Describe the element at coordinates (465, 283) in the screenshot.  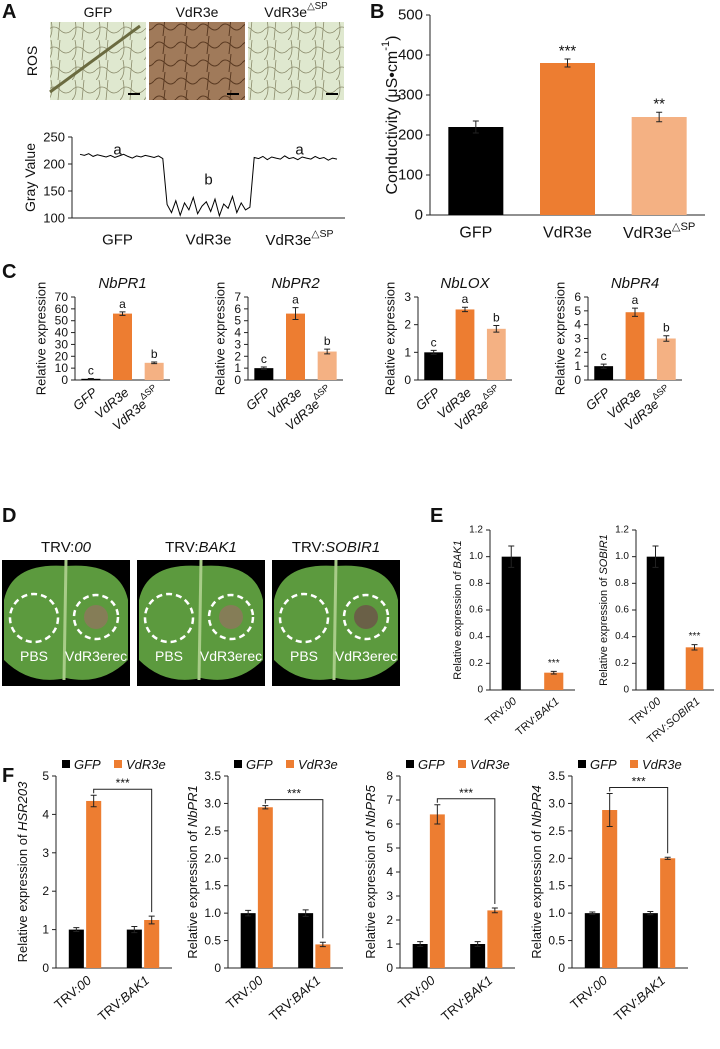
I see `chart-title-part: NbLOX` at that location.